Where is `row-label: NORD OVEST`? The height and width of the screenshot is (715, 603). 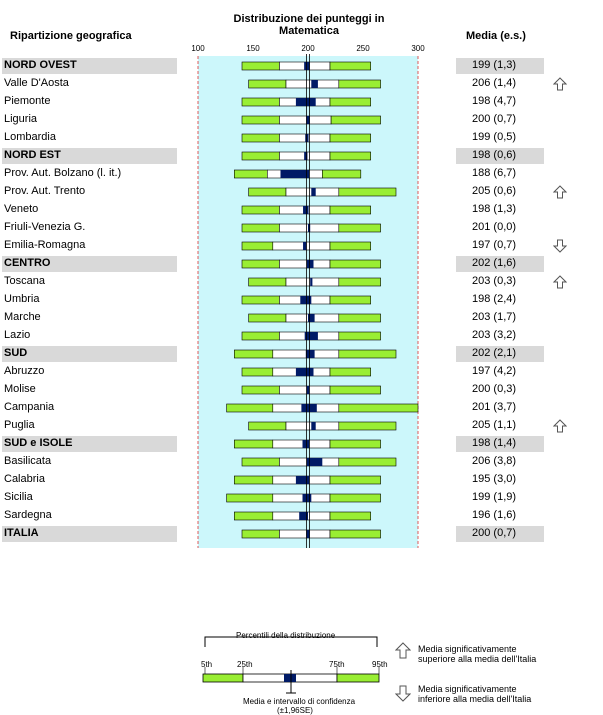 row-label: NORD OVEST is located at coordinates (40, 65).